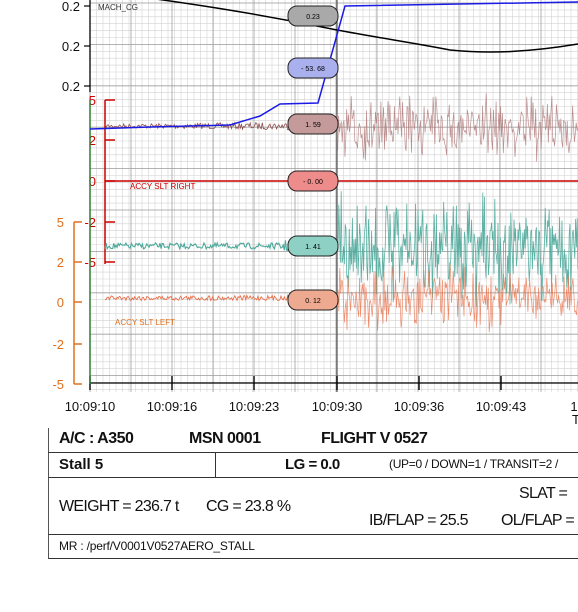 This screenshot has width=578, height=612. Describe the element at coordinates (92, 140) in the screenshot. I see `red-axis-label: 2` at that location.